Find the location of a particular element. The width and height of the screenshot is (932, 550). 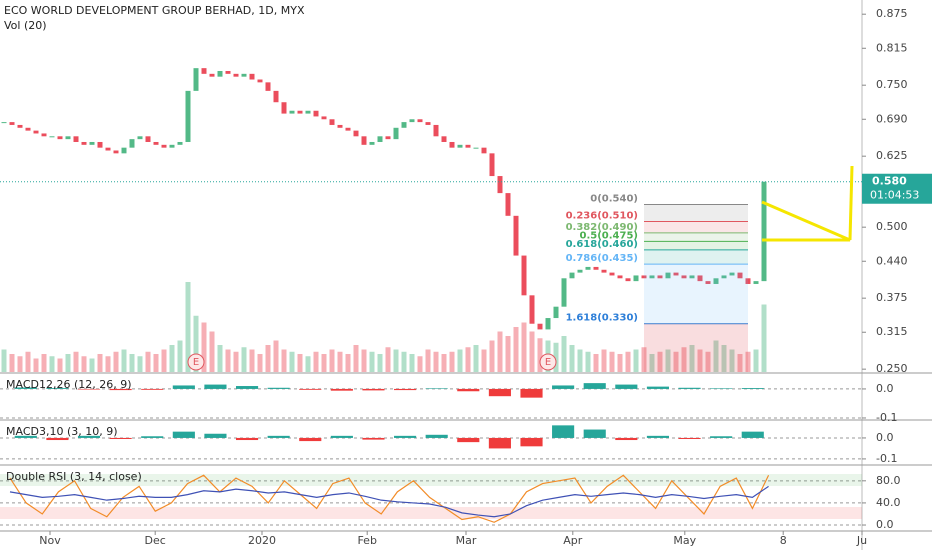

rsi-band is located at coordinates (431, 513).